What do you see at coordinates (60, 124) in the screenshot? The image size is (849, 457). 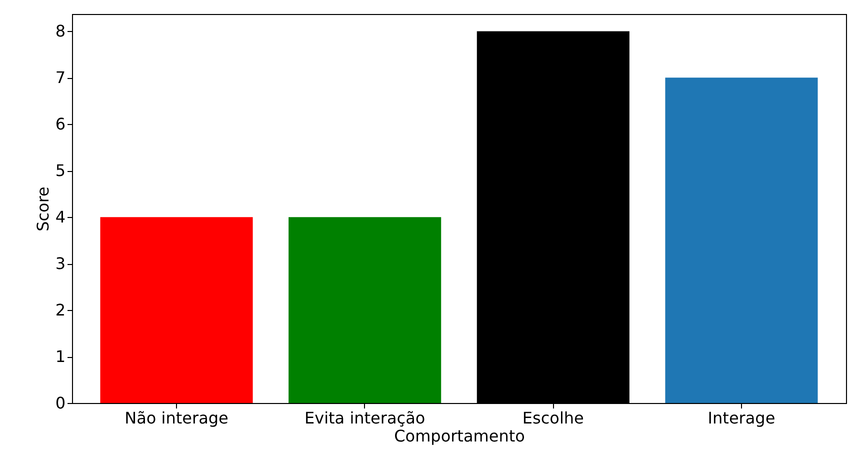 I see `y-tick-label: 6` at bounding box center [60, 124].